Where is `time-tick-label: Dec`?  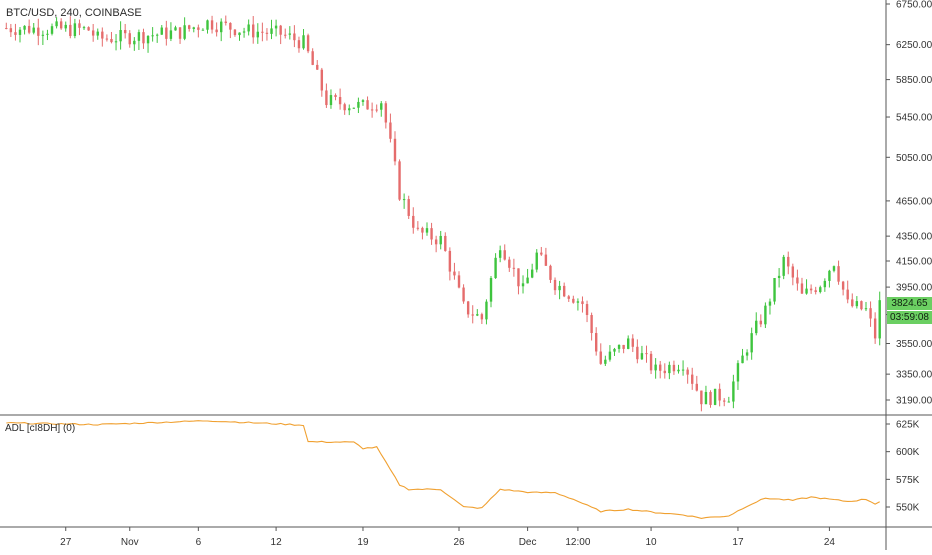
time-tick-label: Dec is located at coordinates (528, 542).